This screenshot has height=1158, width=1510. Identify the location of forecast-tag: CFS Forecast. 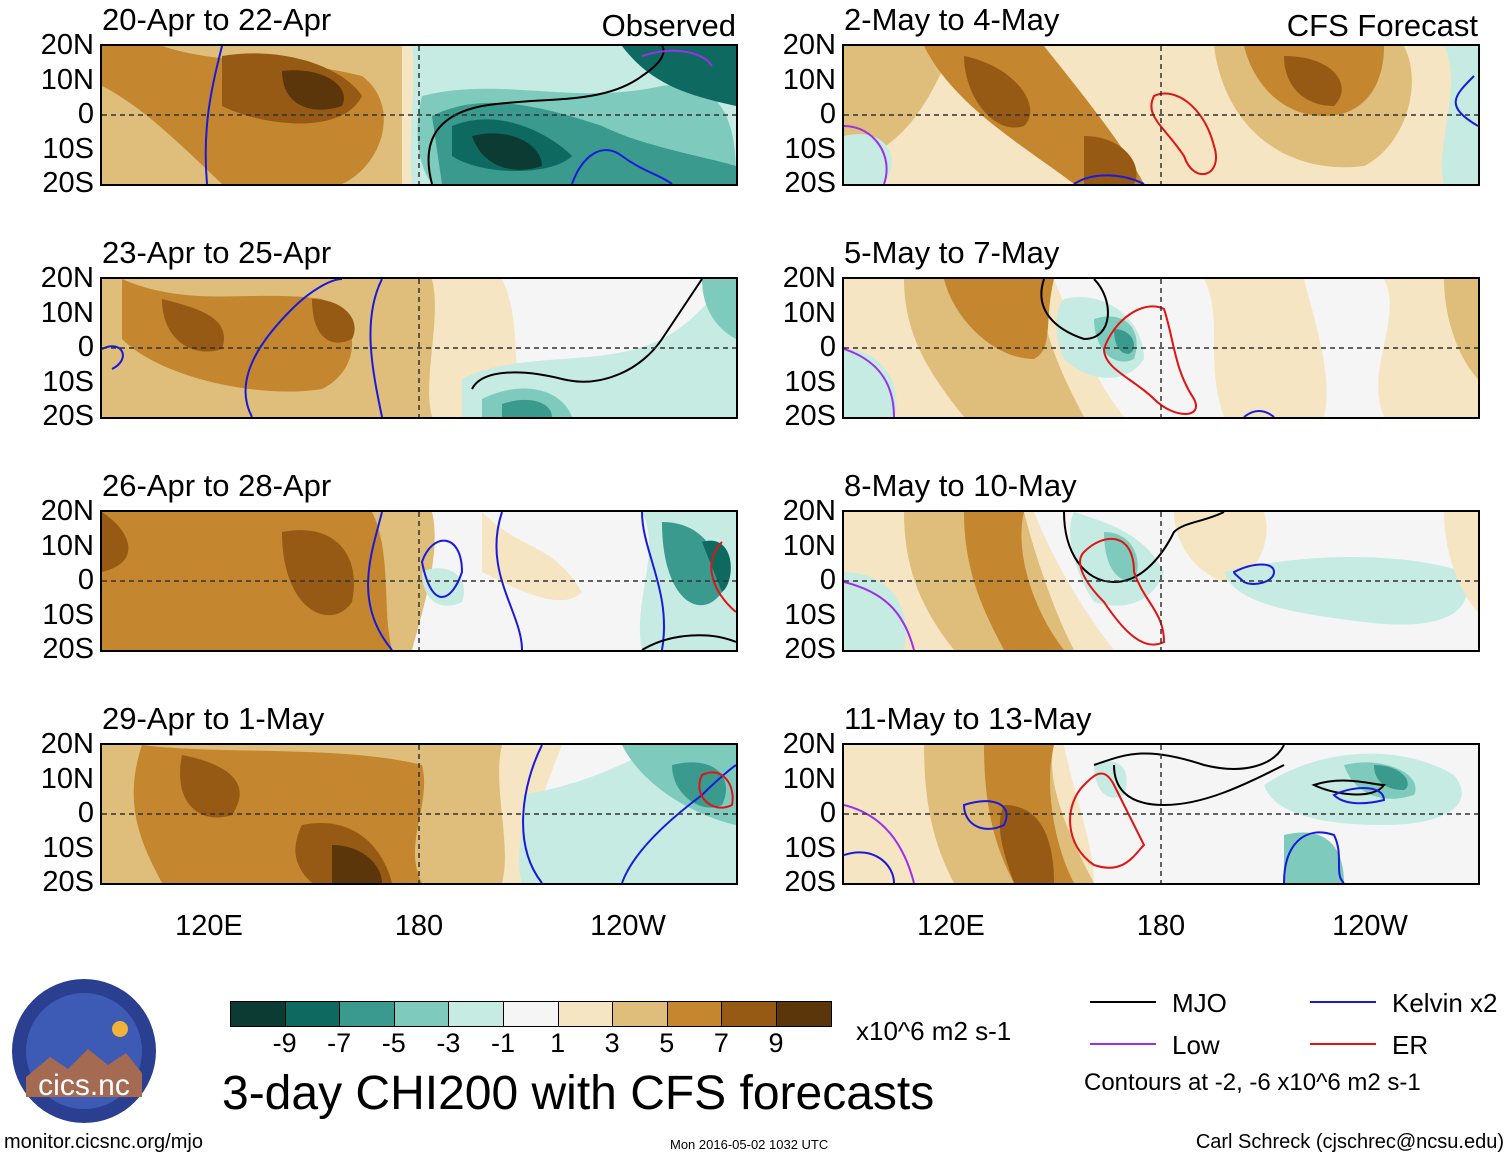
(1382, 25).